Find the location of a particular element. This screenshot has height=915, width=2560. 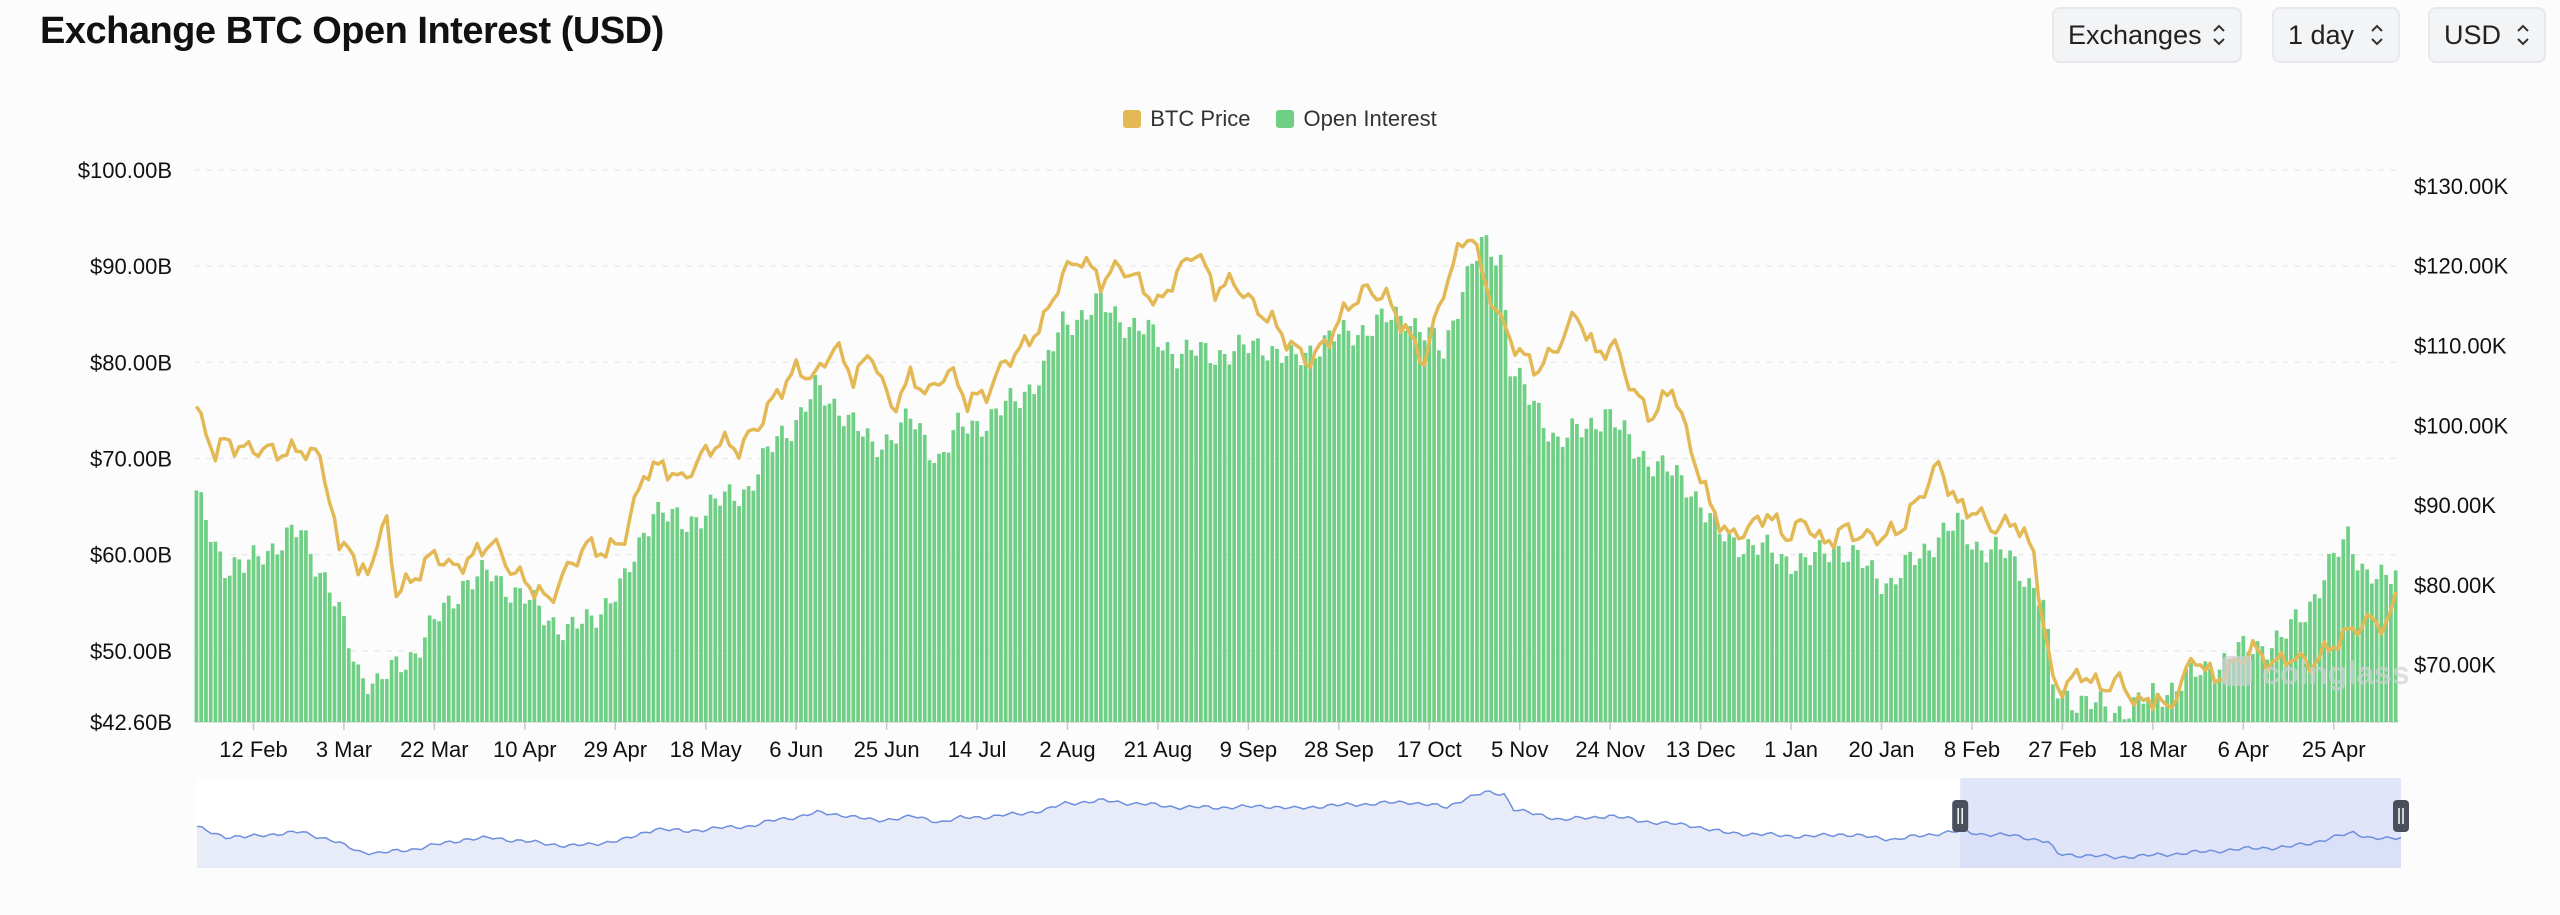

x-tick-label: 24 Nov is located at coordinates (1610, 749).